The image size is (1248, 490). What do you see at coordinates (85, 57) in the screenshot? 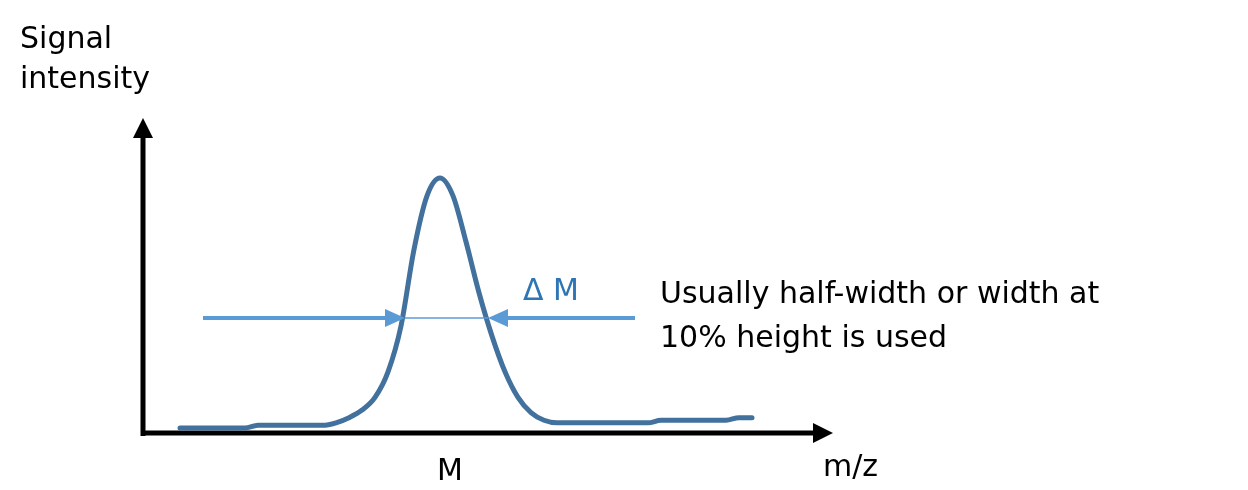
I see `y-axis-title: Signal intensity` at bounding box center [85, 57].